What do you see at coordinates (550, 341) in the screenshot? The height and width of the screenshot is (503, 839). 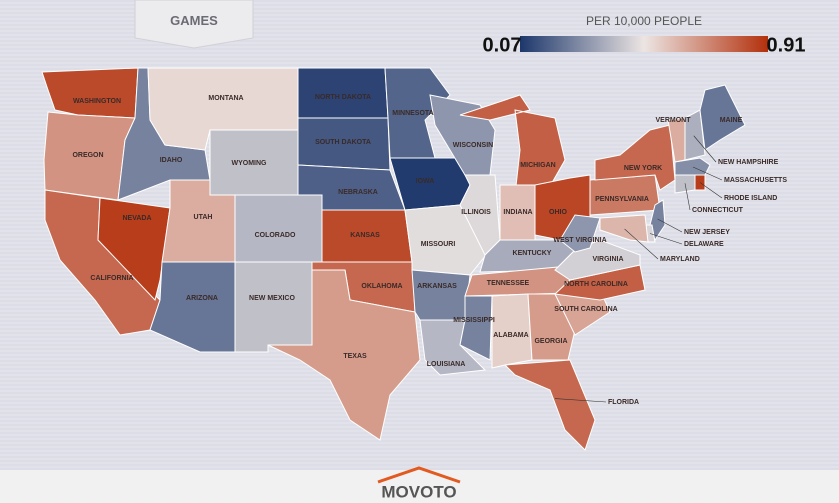 I see `state-label: GEORGIA` at bounding box center [550, 341].